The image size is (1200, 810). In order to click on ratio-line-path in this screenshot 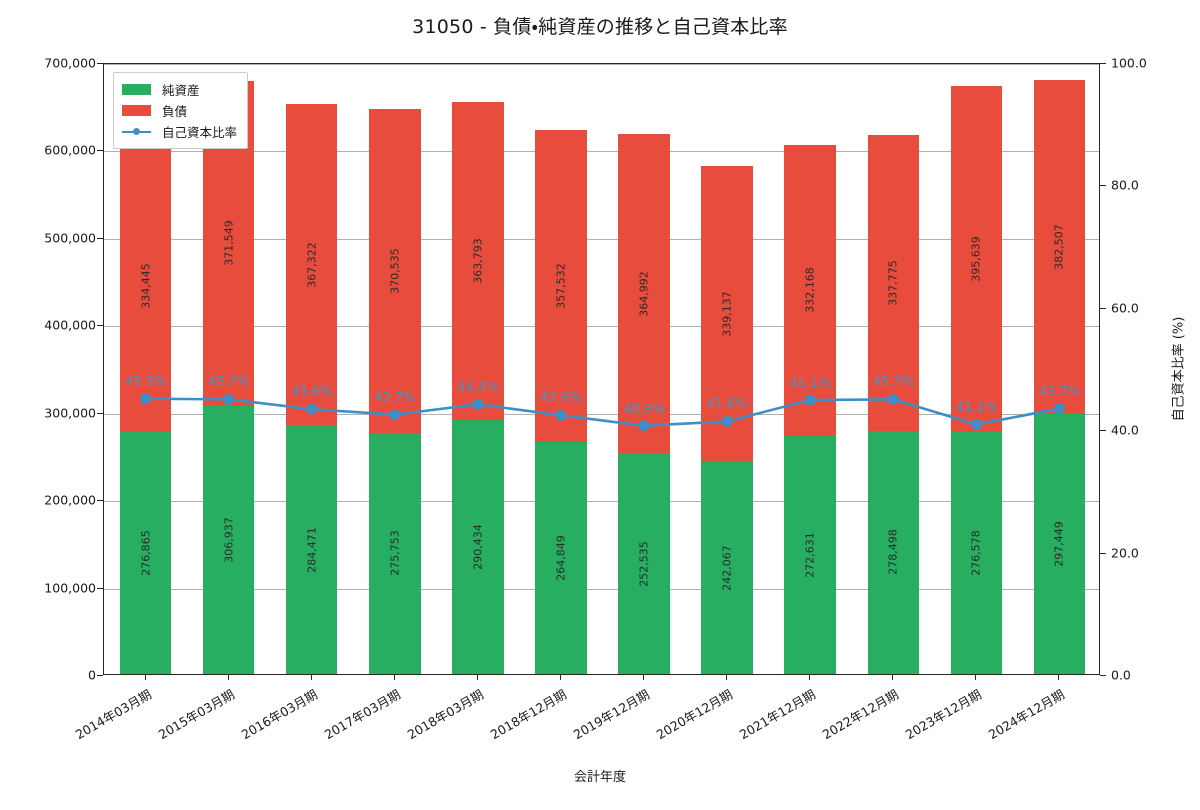, I will do `click(602, 412)`.